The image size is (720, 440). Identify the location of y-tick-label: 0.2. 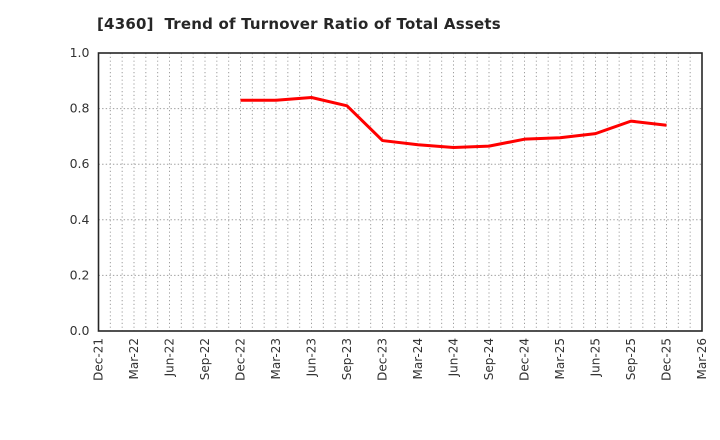
(80, 274).